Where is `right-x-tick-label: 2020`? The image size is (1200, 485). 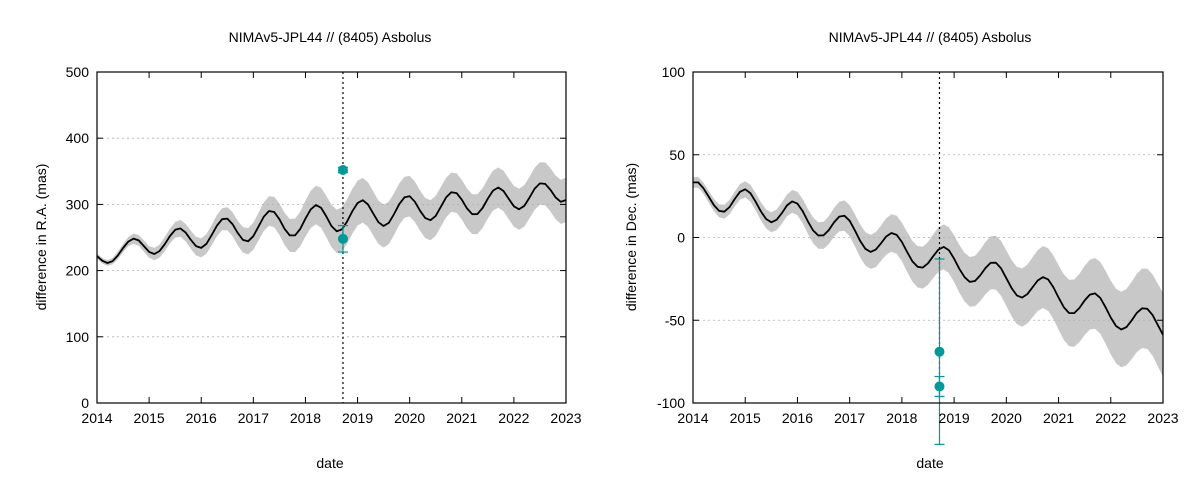 right-x-tick-label: 2020 is located at coordinates (1006, 418).